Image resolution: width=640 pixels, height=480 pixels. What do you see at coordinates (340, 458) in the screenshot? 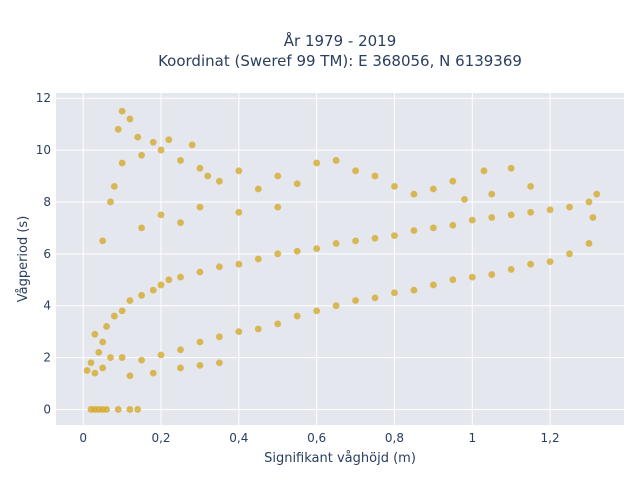
I see `x-axis-title: Signifikant våghöjd (m)` at bounding box center [340, 458].